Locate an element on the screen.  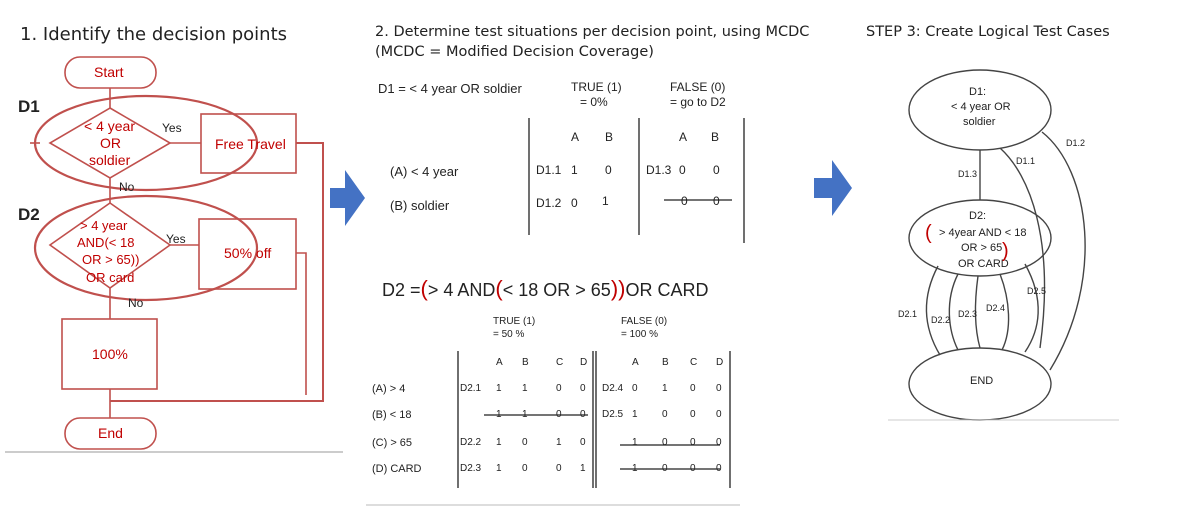
d2-row-fid: D2.5 is located at coordinates (613, 414).